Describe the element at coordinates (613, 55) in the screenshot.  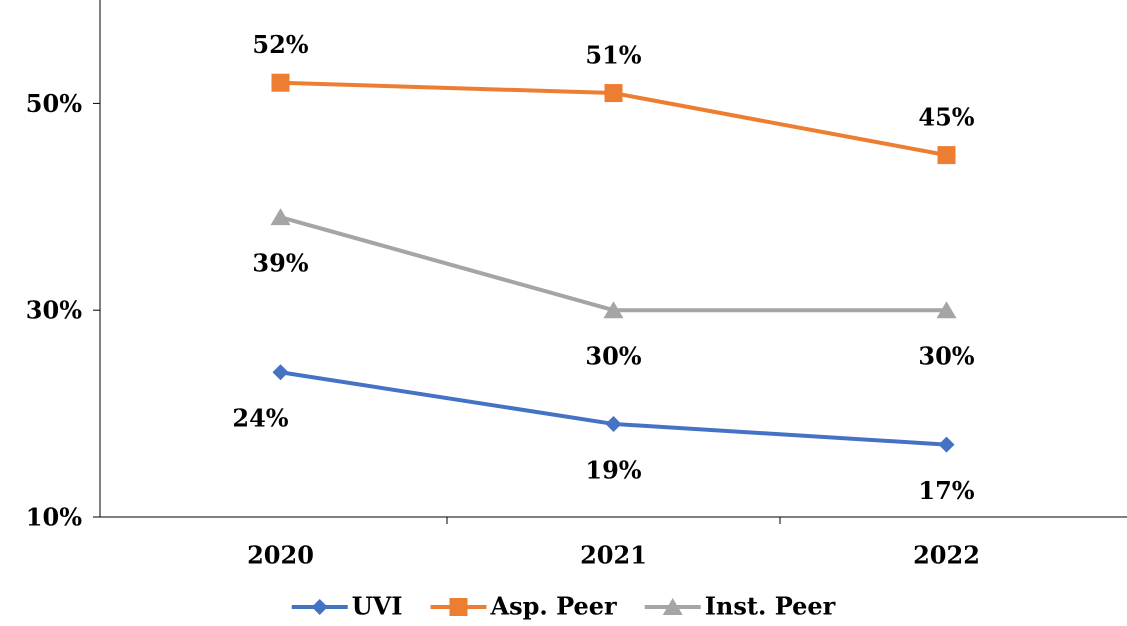
I see `data-label: 51%` at that location.